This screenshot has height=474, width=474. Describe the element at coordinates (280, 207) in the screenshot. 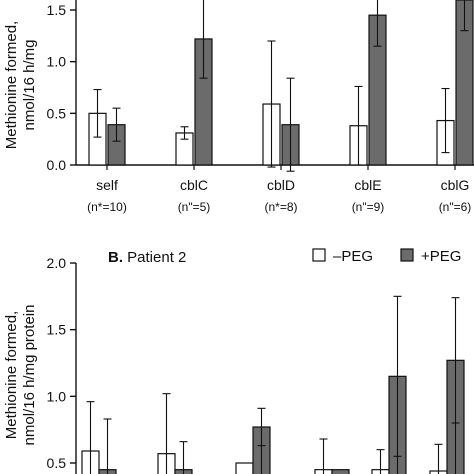

I see `sample-size-label: (n*=8)` at that location.